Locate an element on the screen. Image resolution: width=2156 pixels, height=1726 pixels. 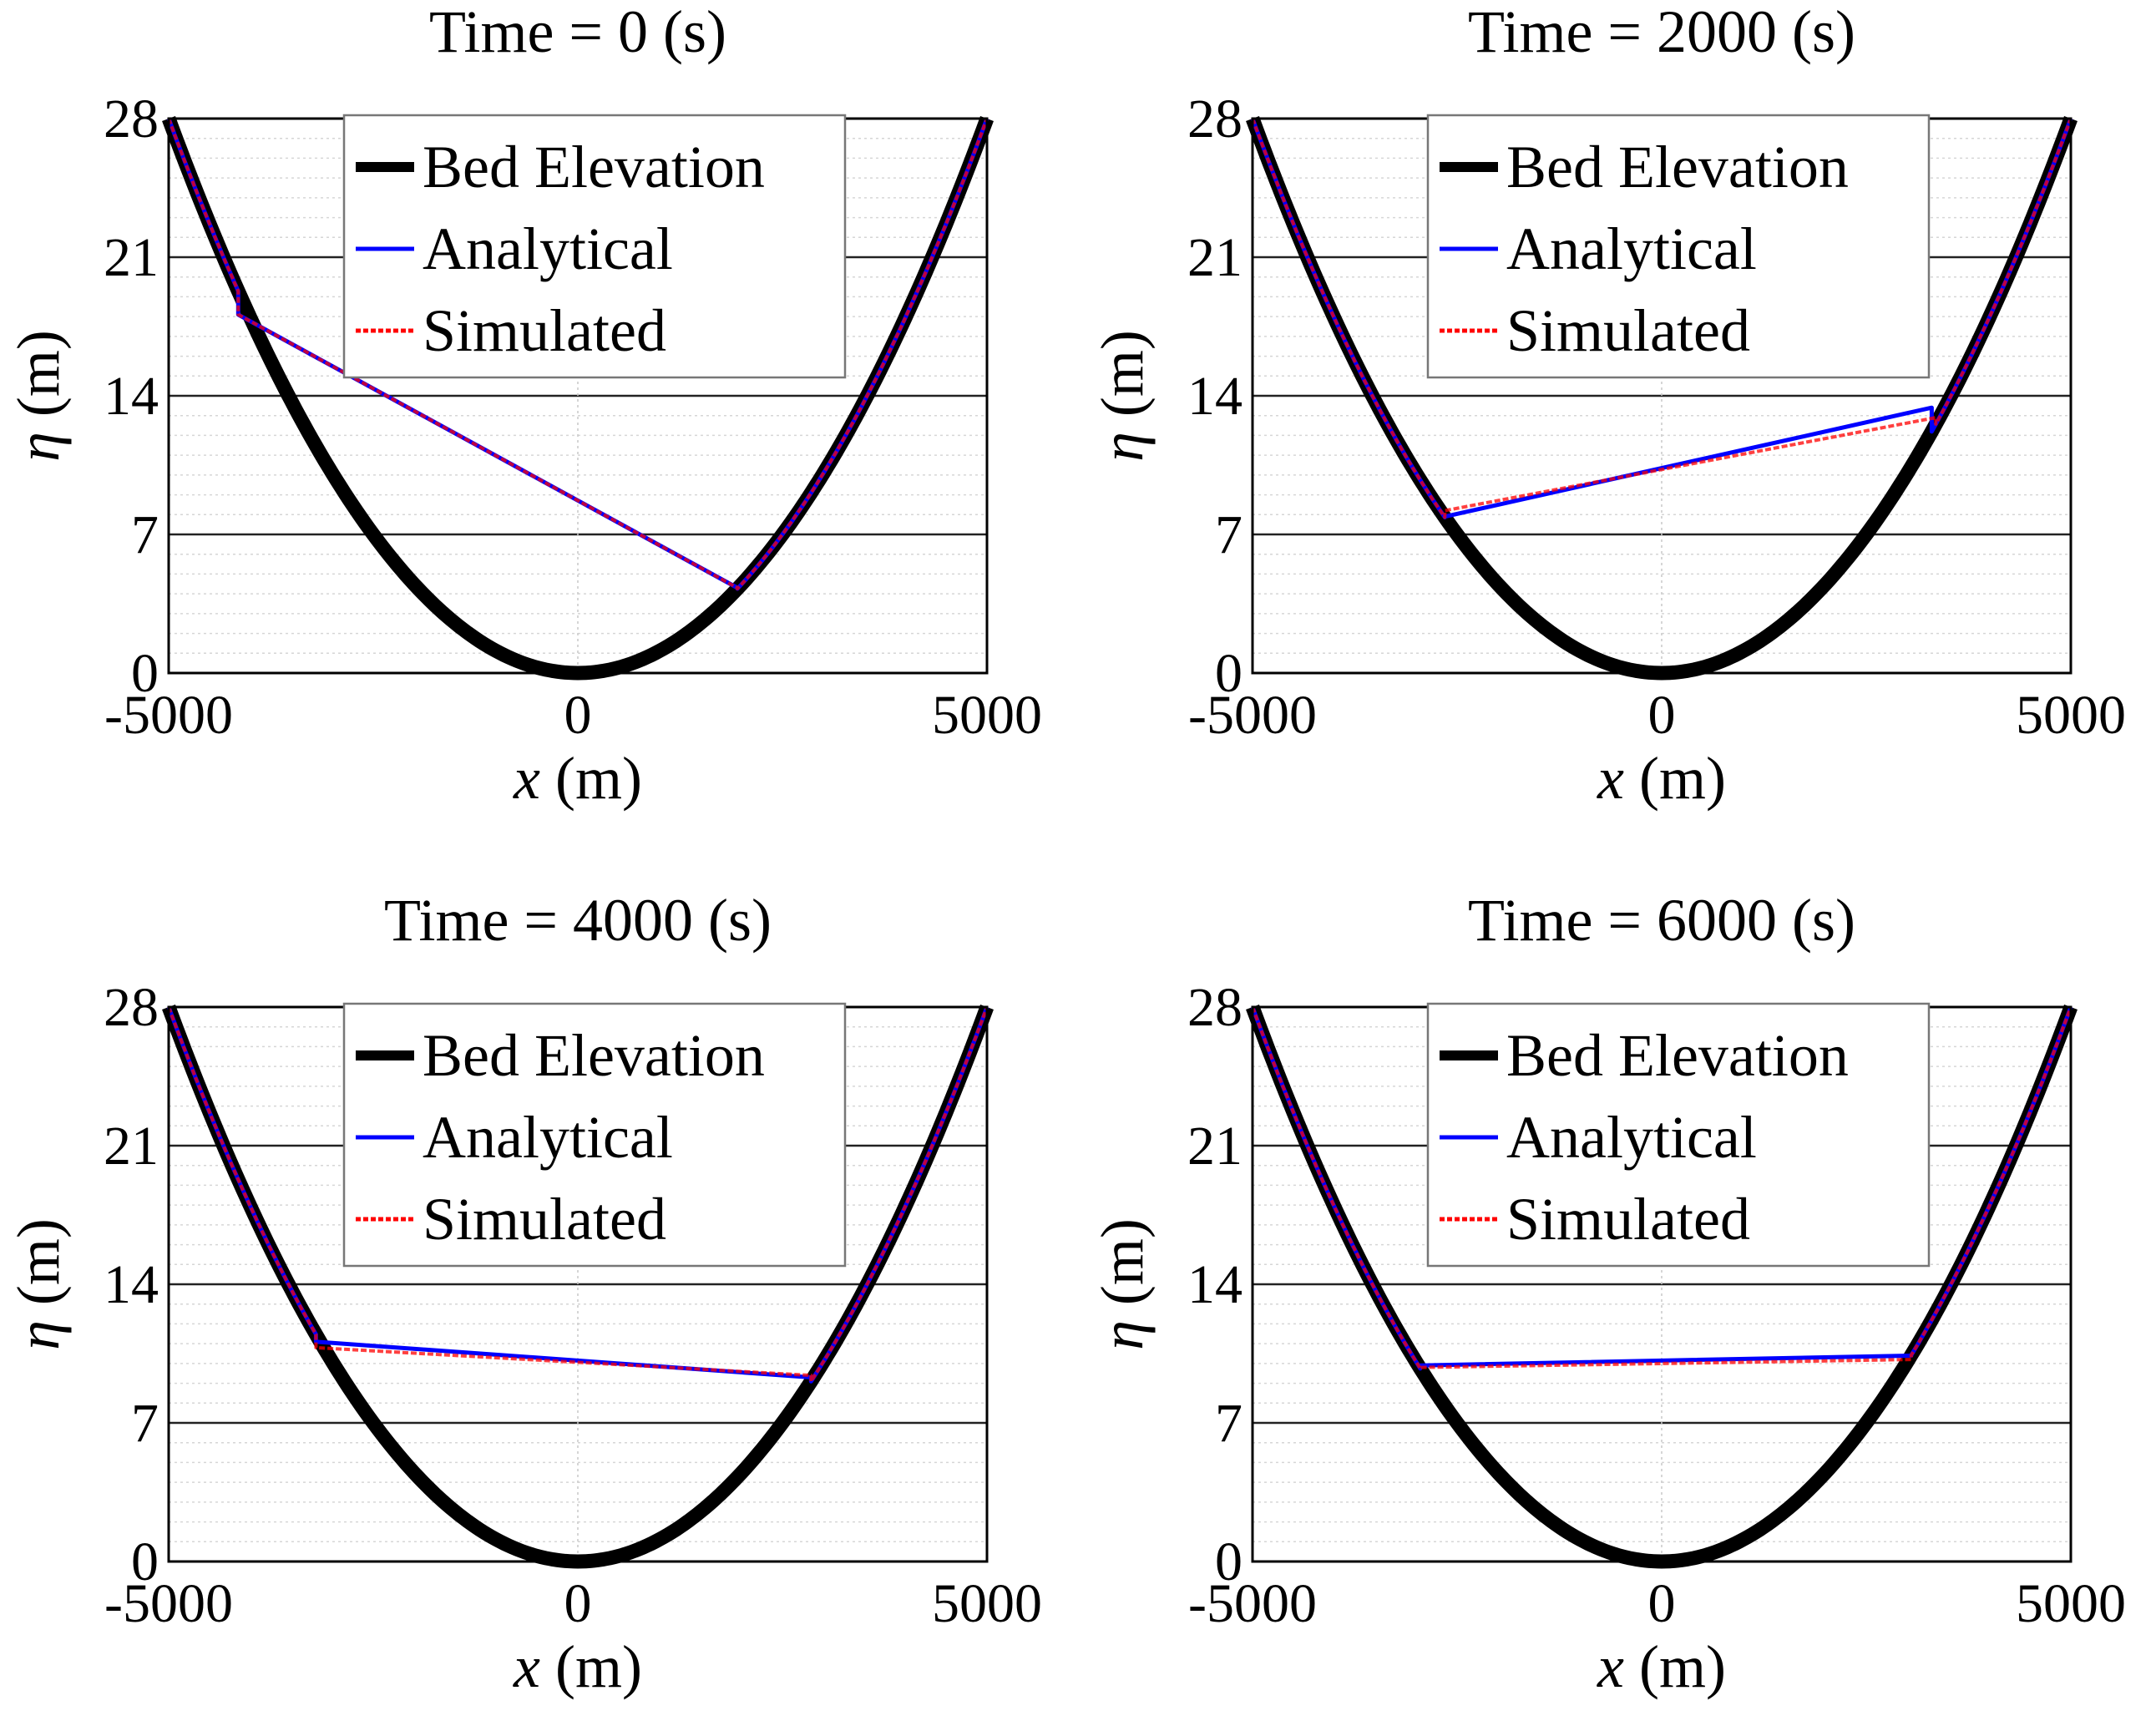
subplot-title: Time = 2000 (s) is located at coordinates (1661, 32).